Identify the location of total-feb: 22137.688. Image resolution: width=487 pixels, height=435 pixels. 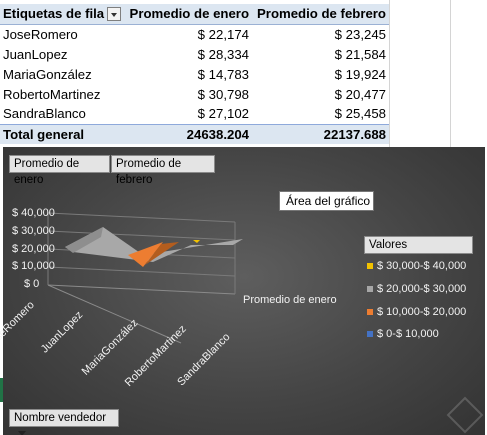
(320, 133).